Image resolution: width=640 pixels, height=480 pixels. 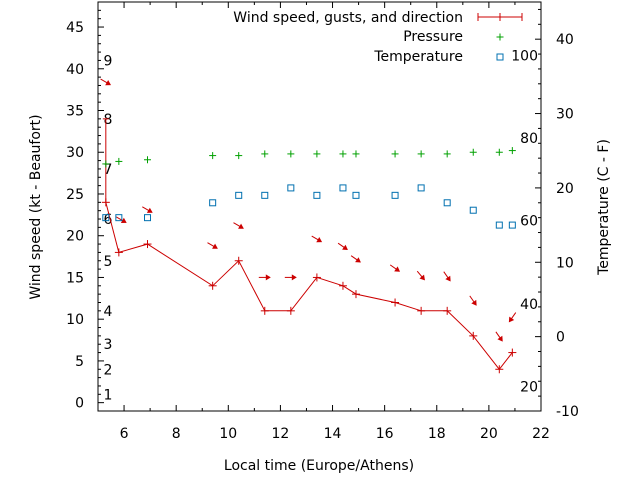 I want to click on beaufort-label: 6, so click(x=108, y=220).